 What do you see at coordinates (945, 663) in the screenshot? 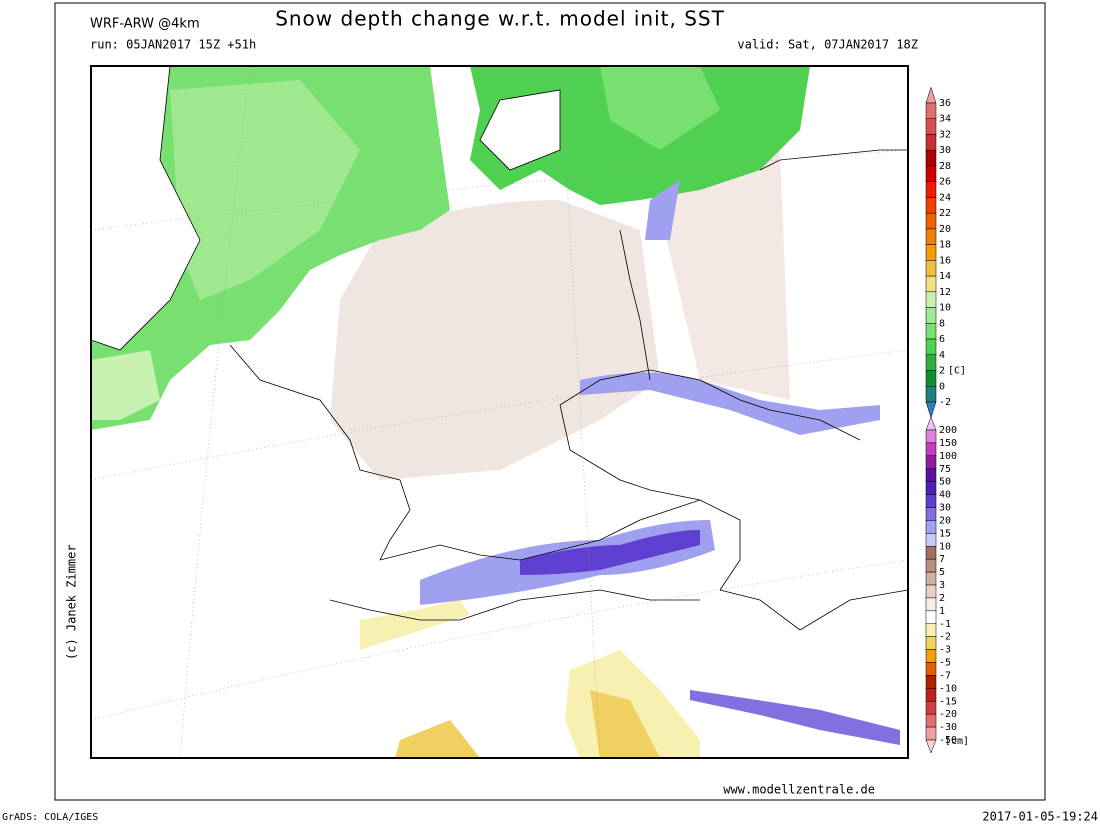
I see `legend-label: -5` at bounding box center [945, 663].